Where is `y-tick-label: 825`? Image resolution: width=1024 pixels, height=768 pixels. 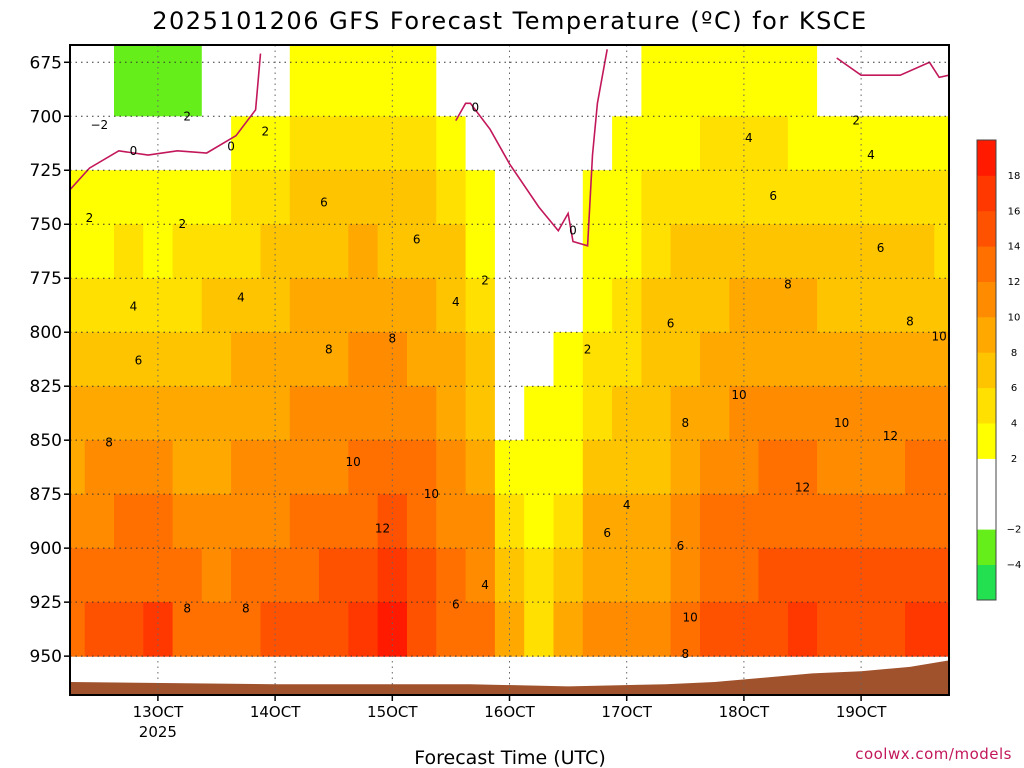 y-tick-label: 825 is located at coordinates (46, 387).